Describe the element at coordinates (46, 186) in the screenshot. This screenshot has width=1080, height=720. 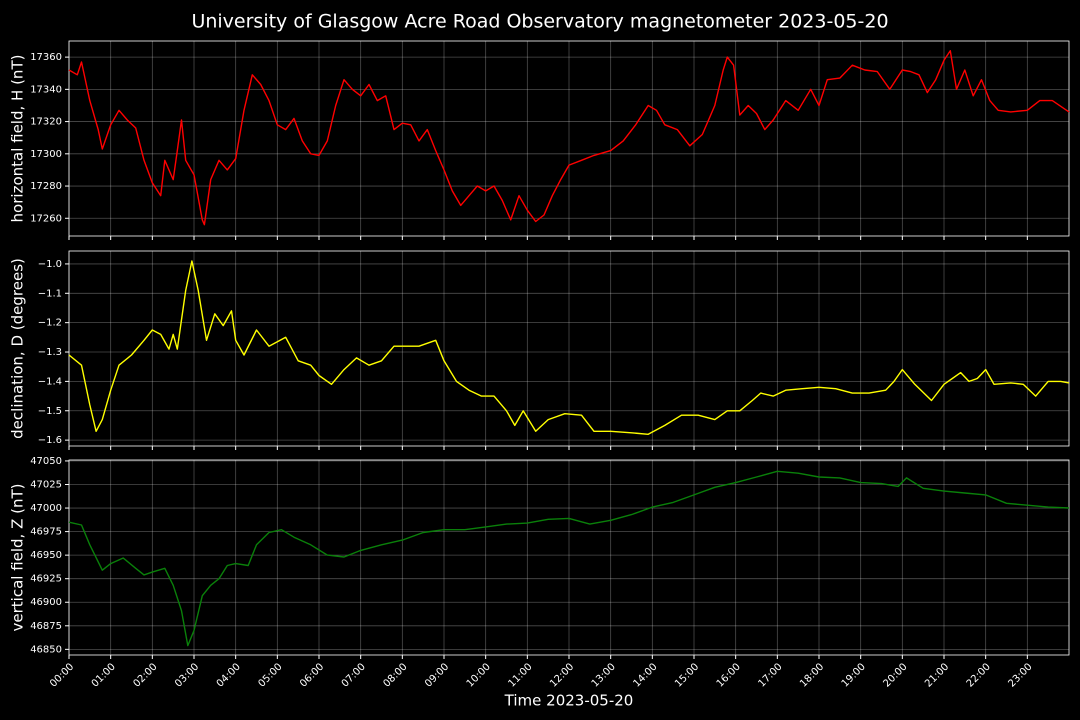
I see `y-tick-label: 17280` at that location.